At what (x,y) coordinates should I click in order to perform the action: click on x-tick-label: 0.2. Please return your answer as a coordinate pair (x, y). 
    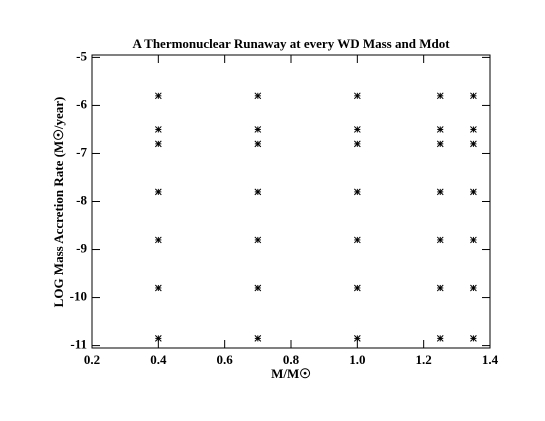
    Looking at the image, I should click on (92, 359).